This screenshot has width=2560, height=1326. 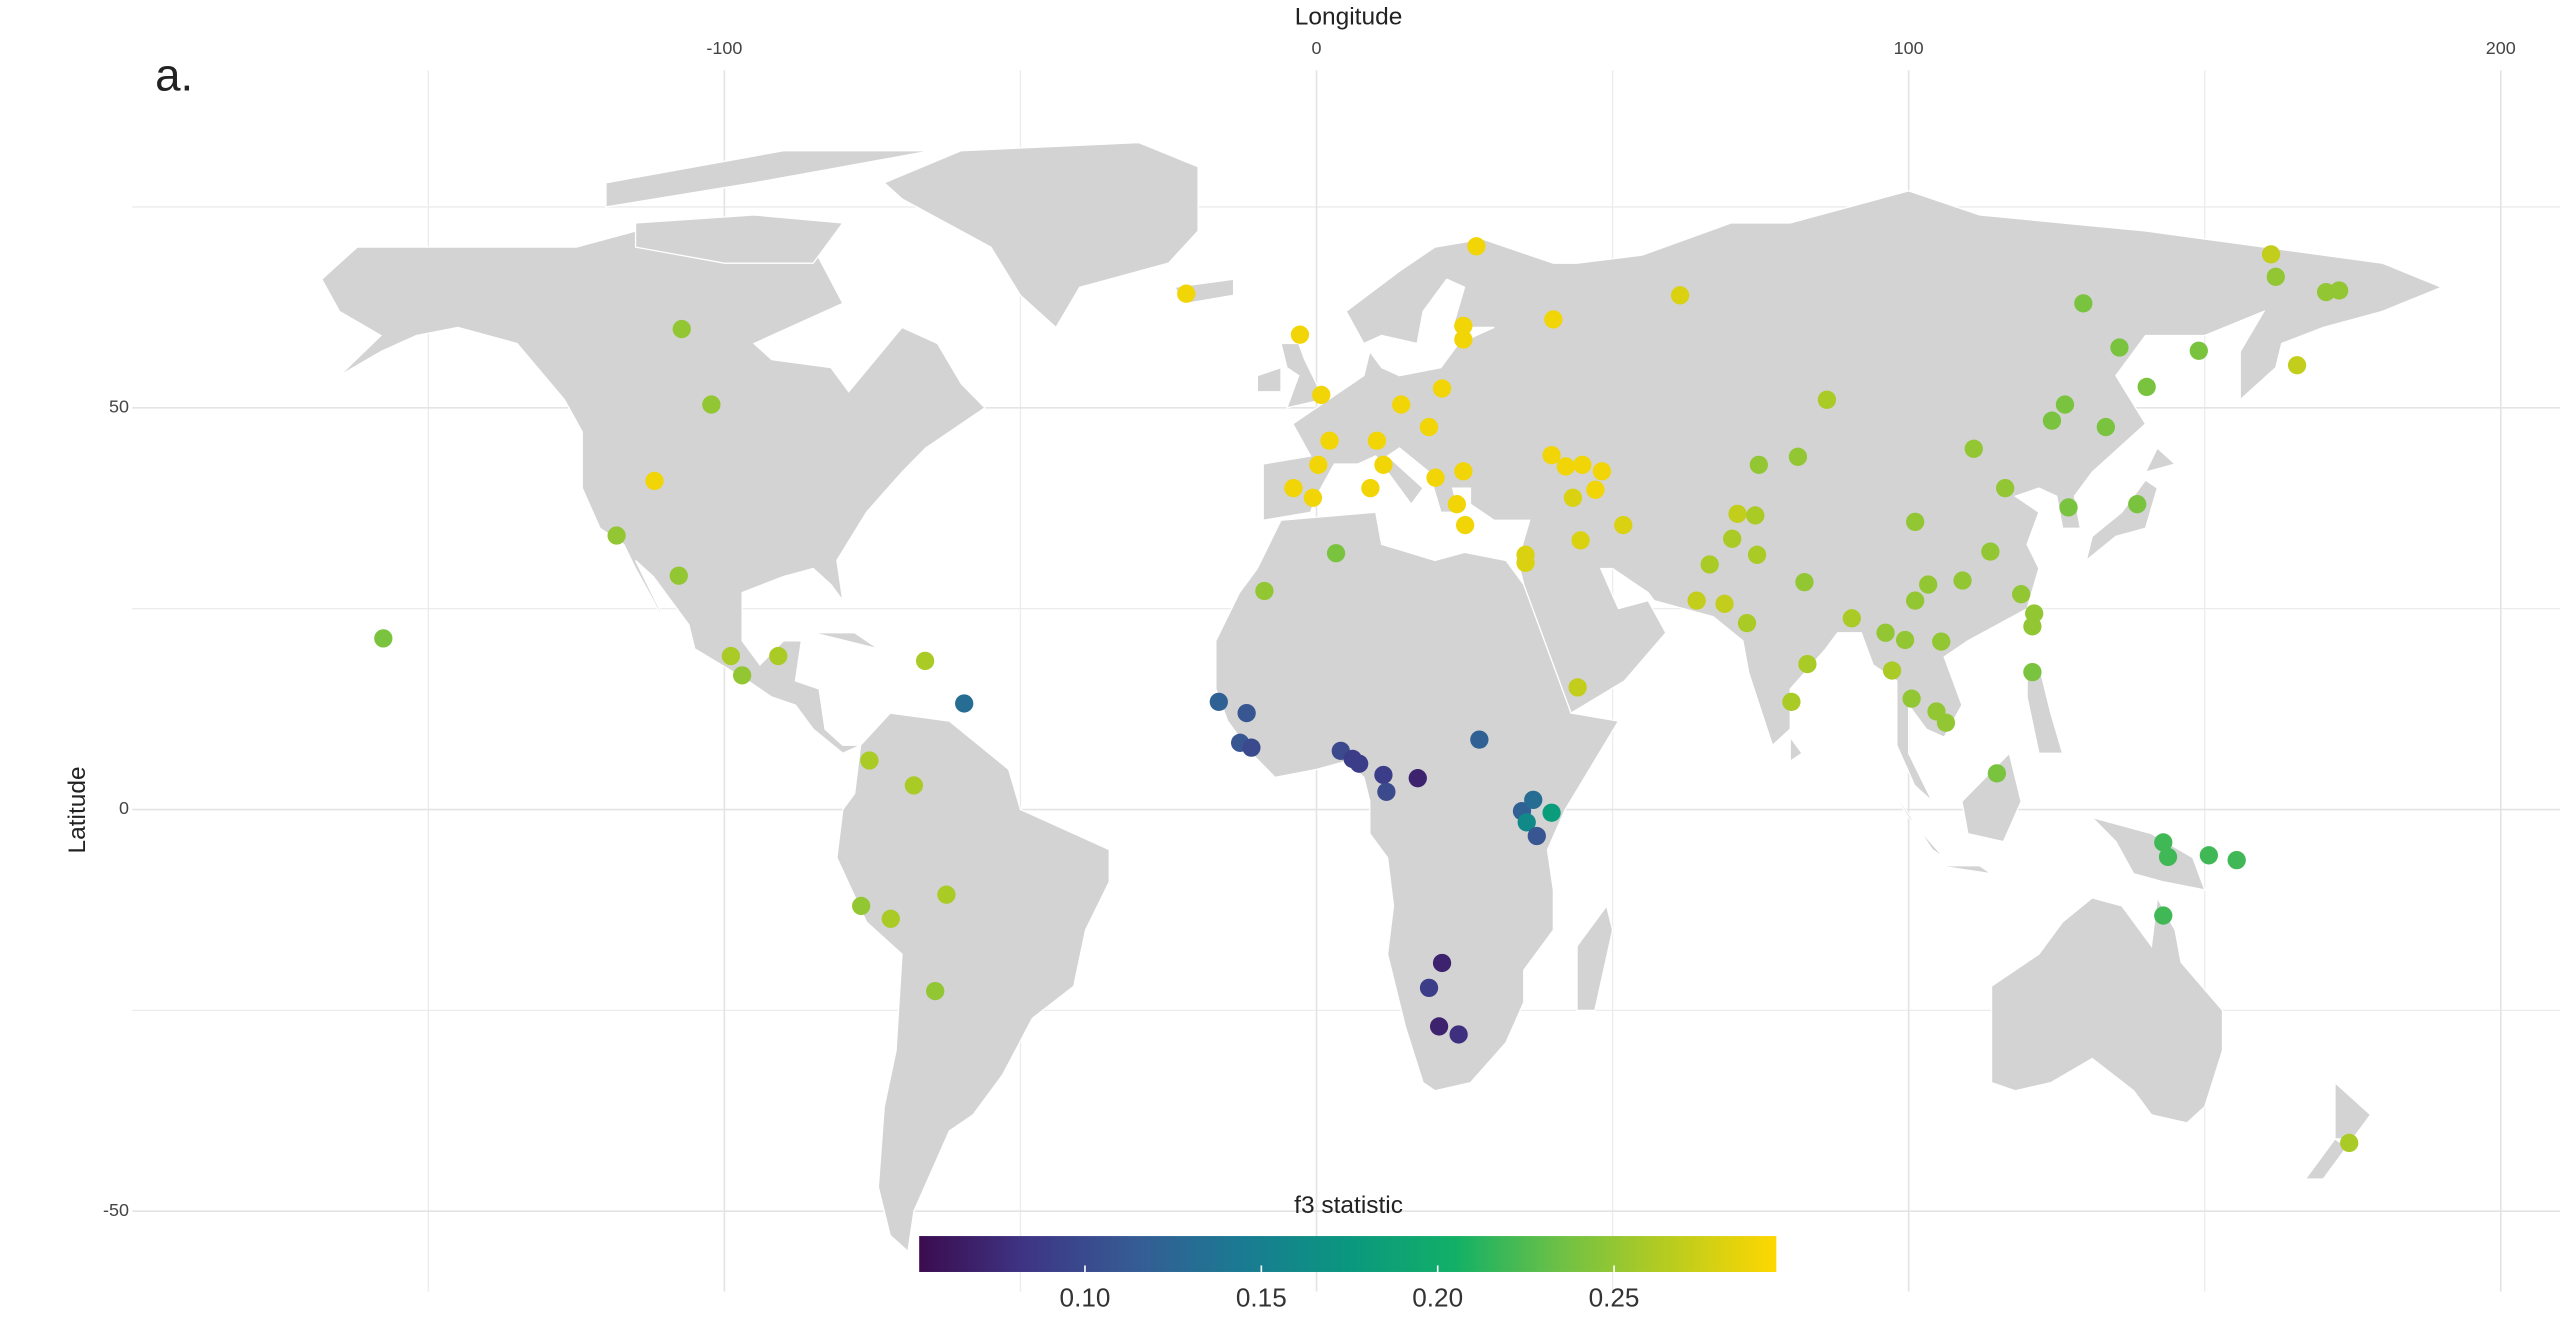 What do you see at coordinates (1317, 48) in the screenshot?
I see `x-tick-label: 0` at bounding box center [1317, 48].